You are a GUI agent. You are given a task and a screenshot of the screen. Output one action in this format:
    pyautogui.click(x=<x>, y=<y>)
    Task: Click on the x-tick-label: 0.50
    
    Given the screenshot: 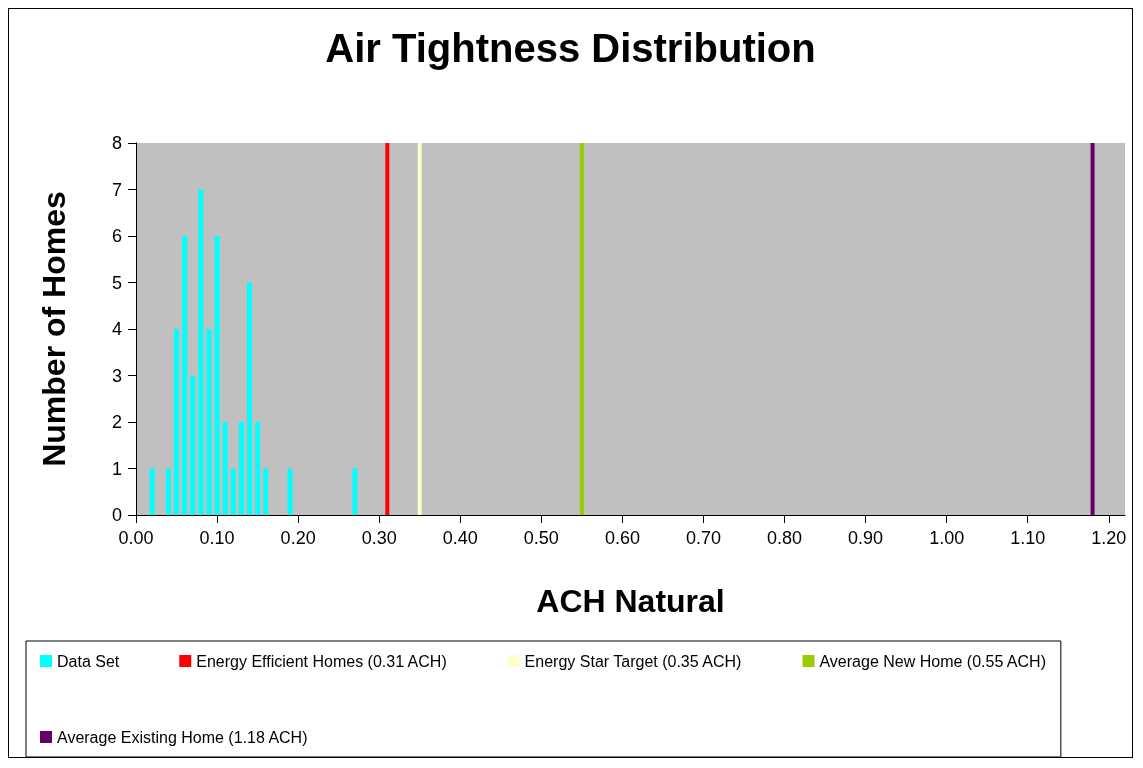 What is the action you would take?
    pyautogui.click(x=541, y=538)
    